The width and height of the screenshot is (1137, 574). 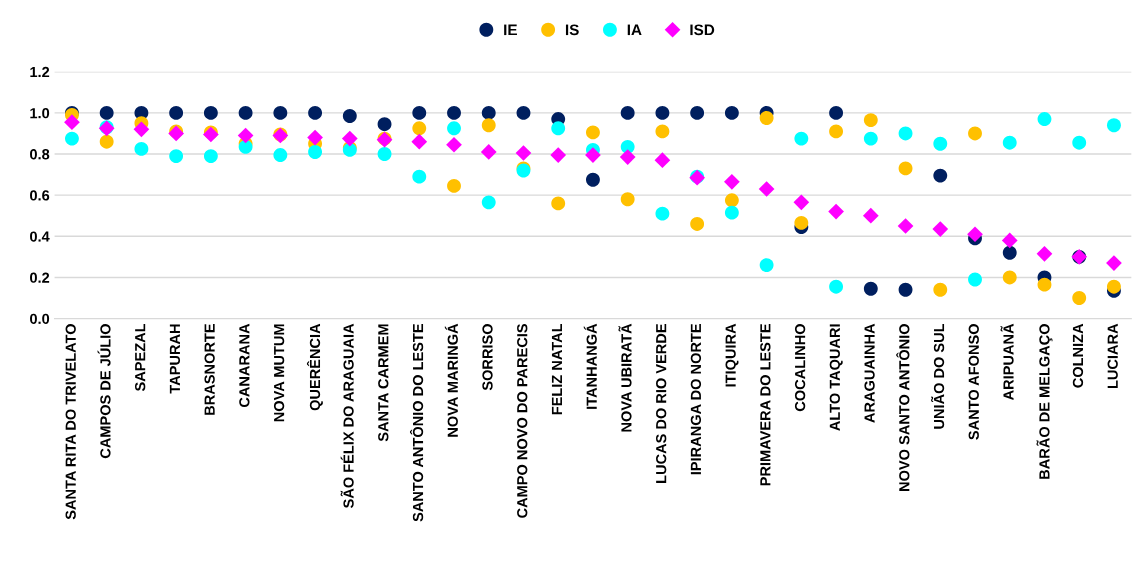 I want to click on legend-label: ISD, so click(x=702, y=30).